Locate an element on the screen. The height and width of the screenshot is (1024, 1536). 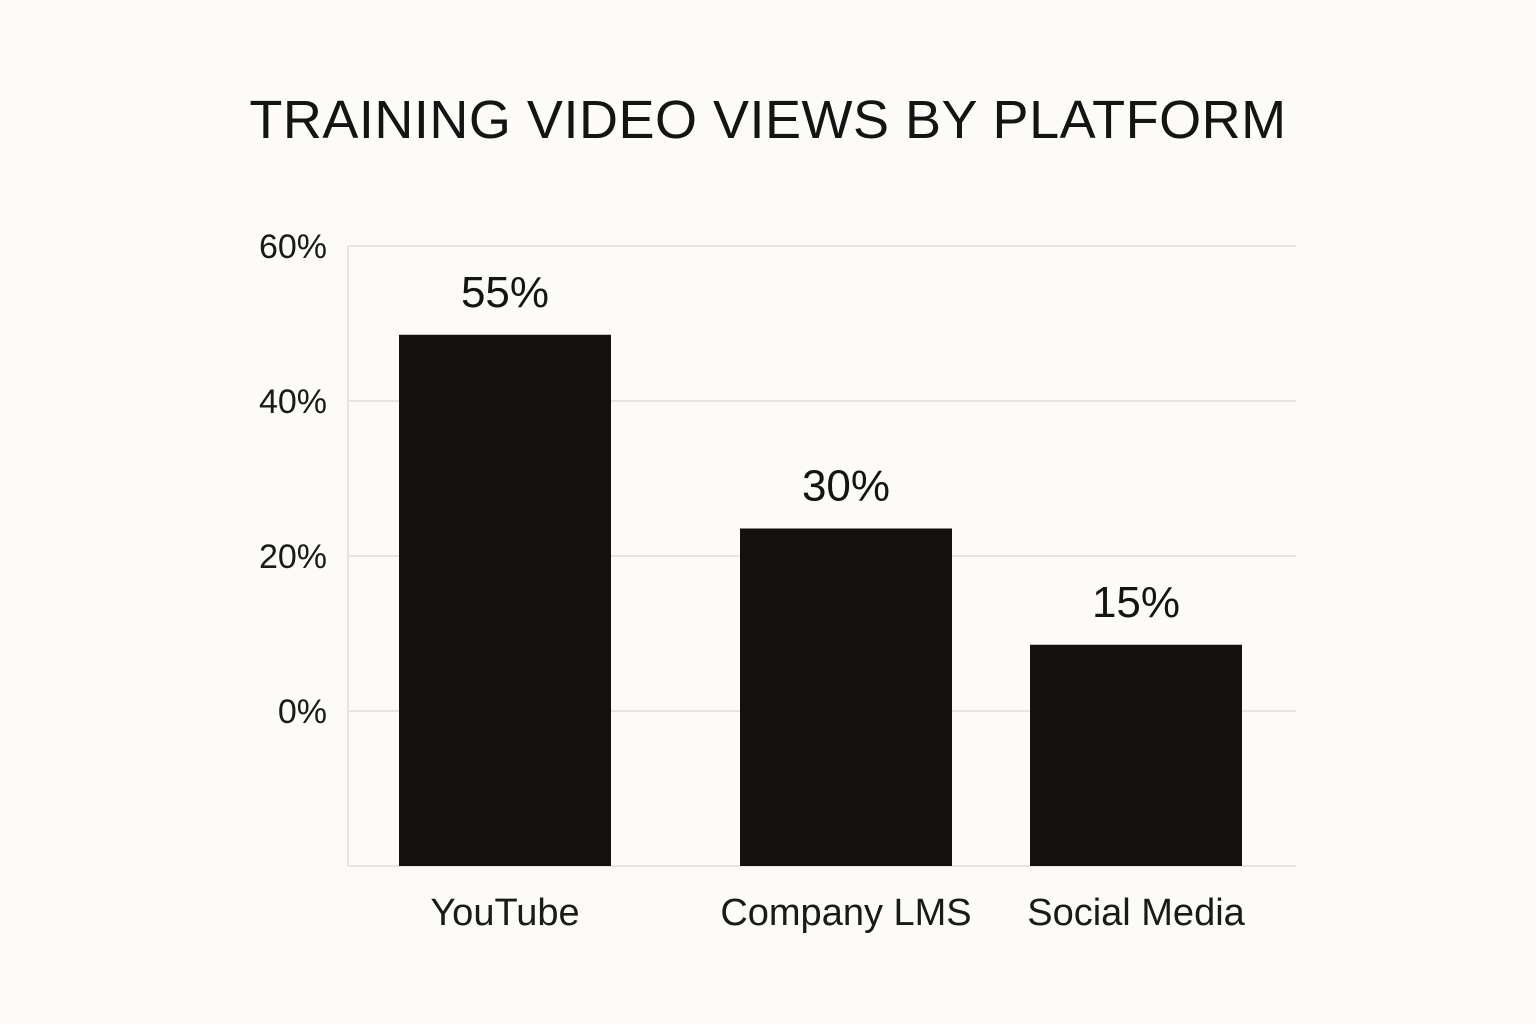
bar-youtube is located at coordinates (505, 600).